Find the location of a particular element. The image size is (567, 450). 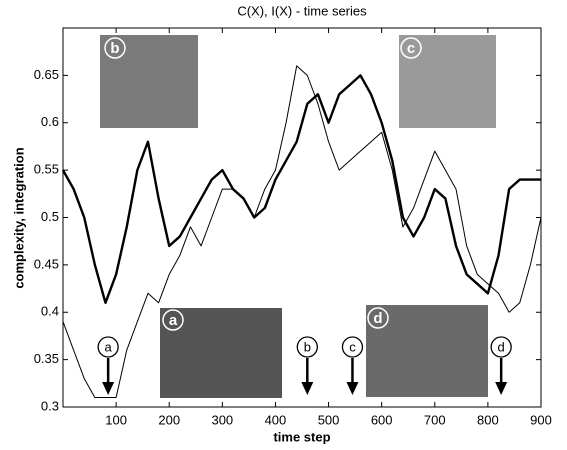

x-tick-label: 300 is located at coordinates (222, 419).